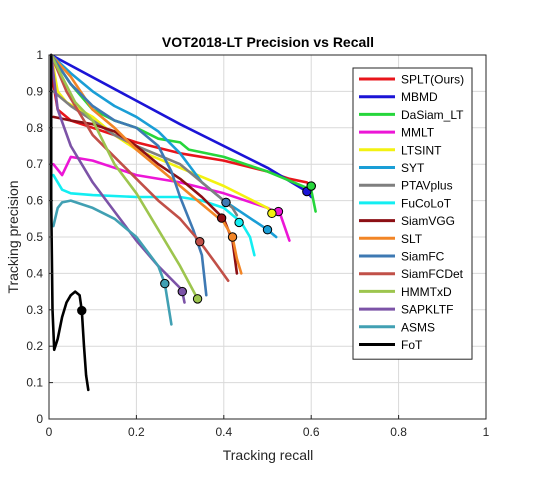 The height and width of the screenshot is (479, 539). Describe the element at coordinates (426, 292) in the screenshot. I see `legend-label: HMMTxD` at that location.